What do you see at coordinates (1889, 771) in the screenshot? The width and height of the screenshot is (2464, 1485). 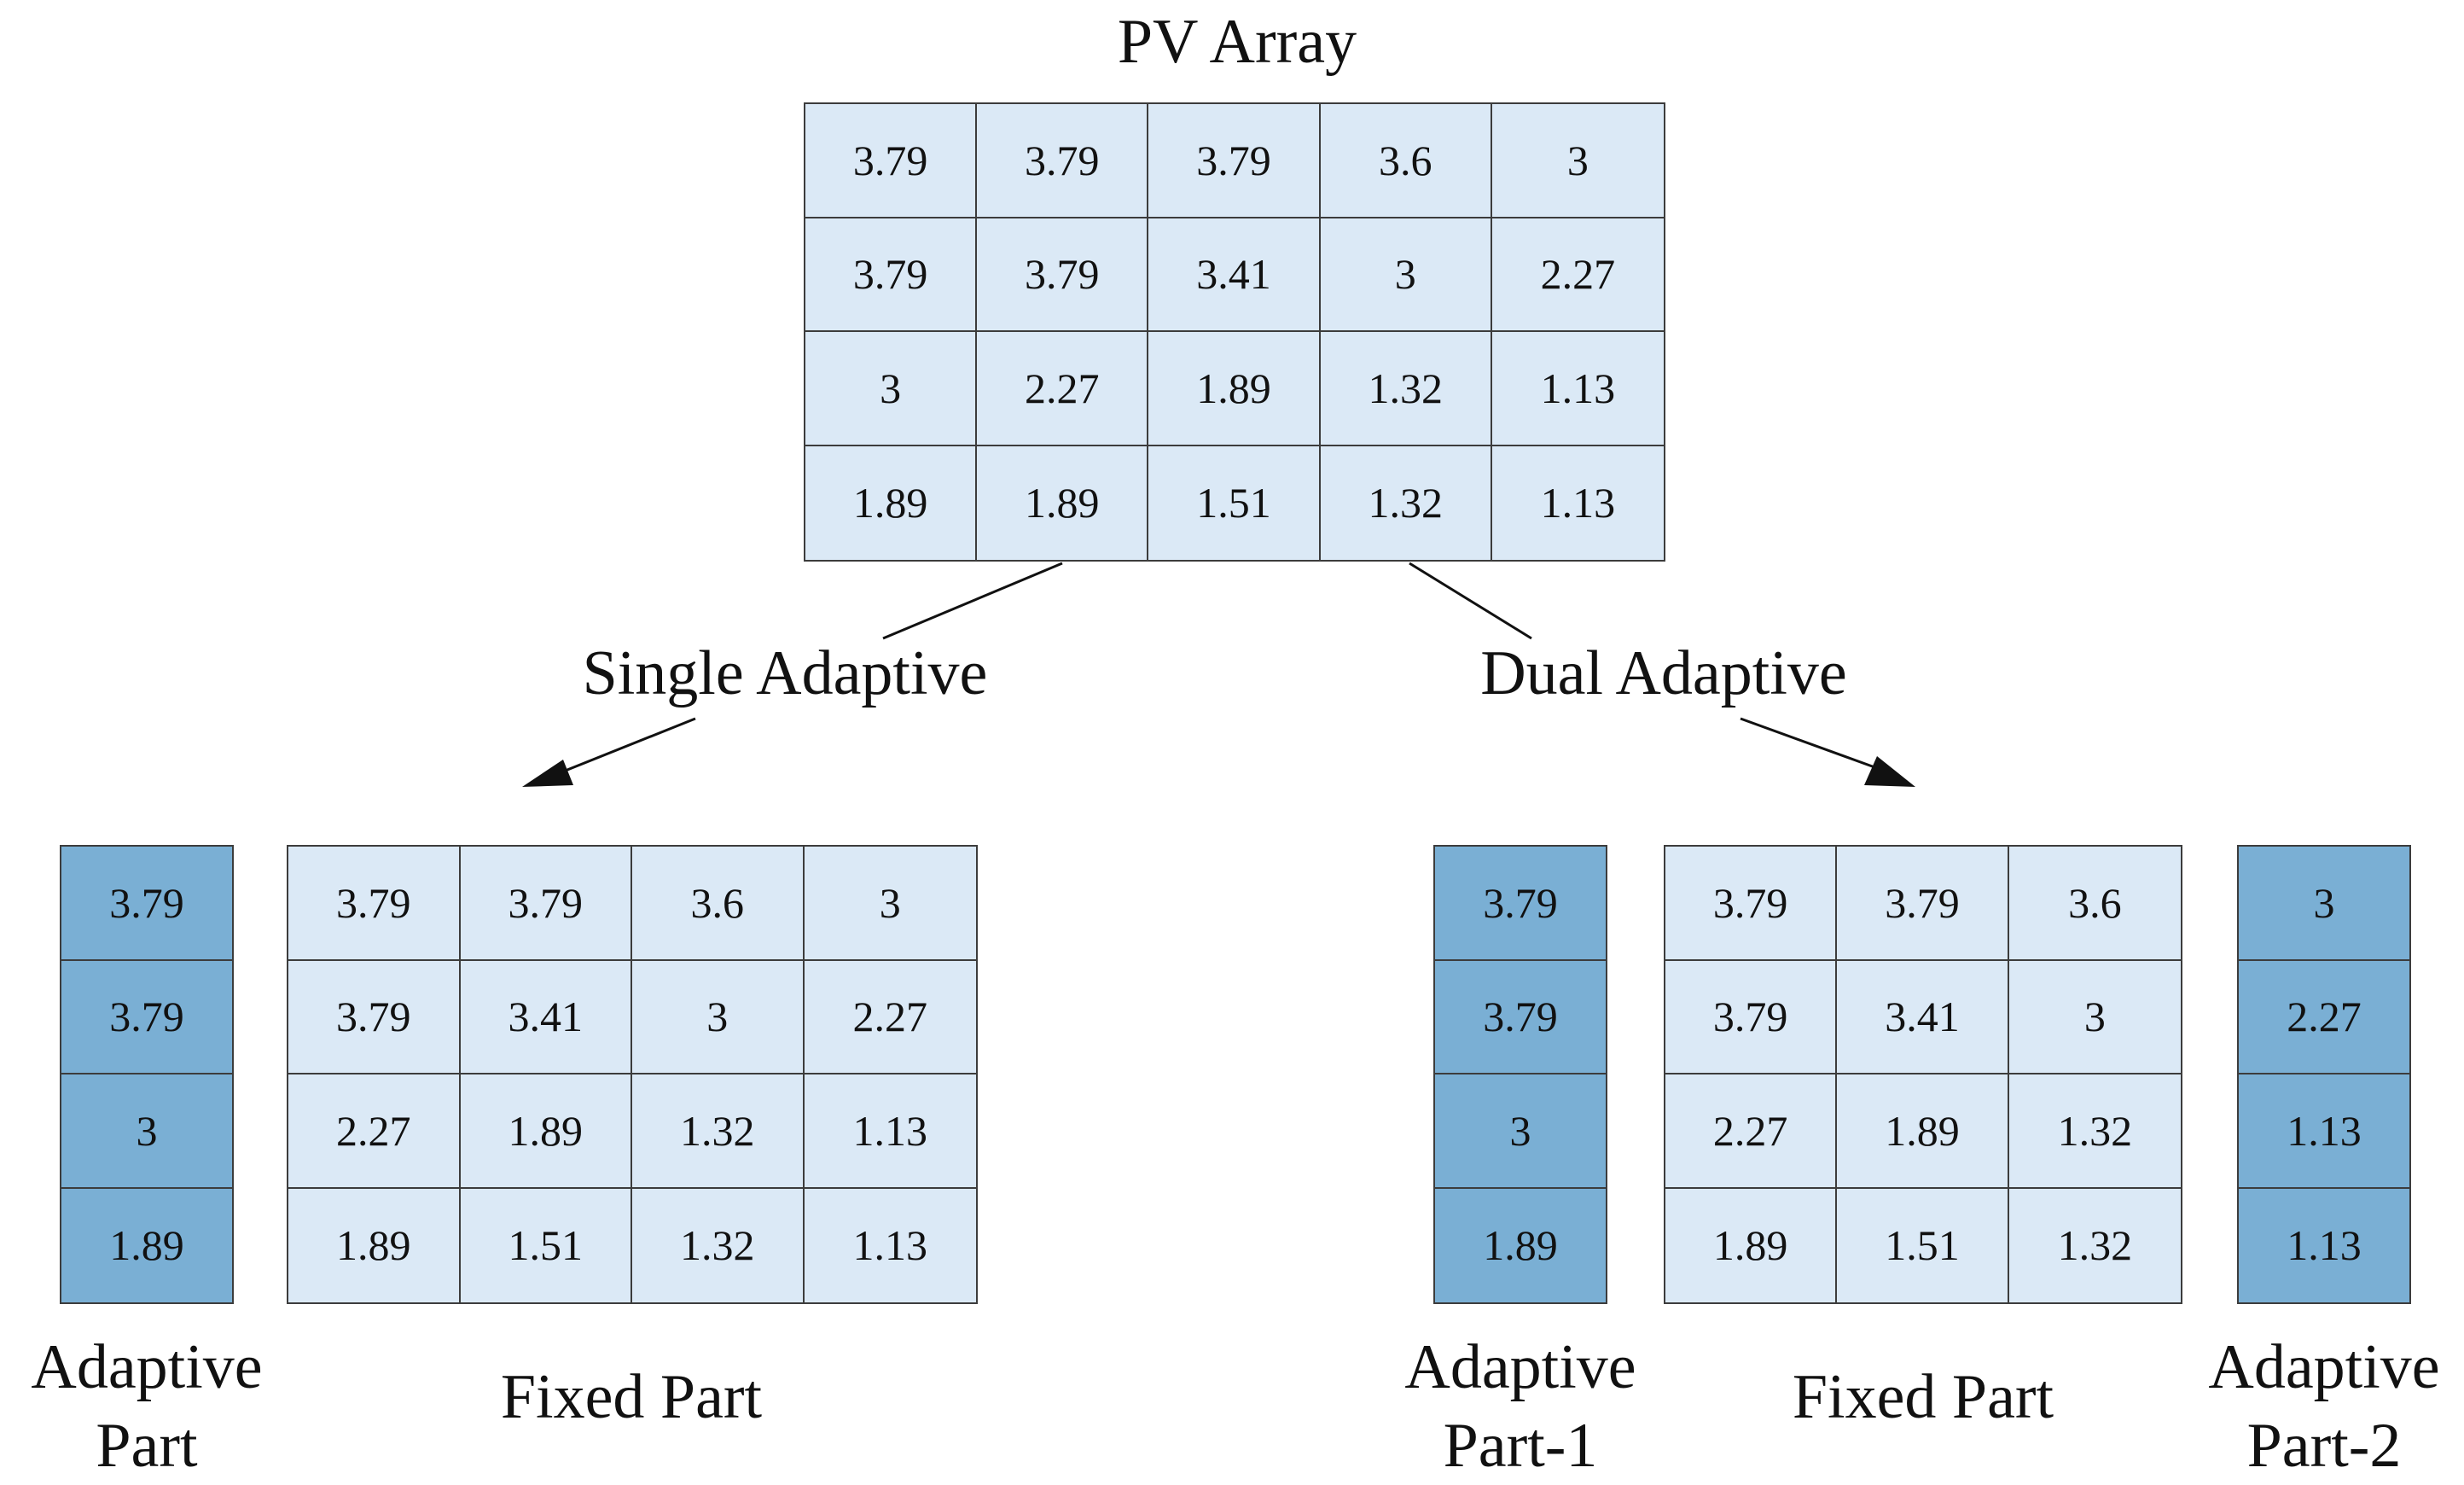 I see `dual-branch-arrowhead` at bounding box center [1889, 771].